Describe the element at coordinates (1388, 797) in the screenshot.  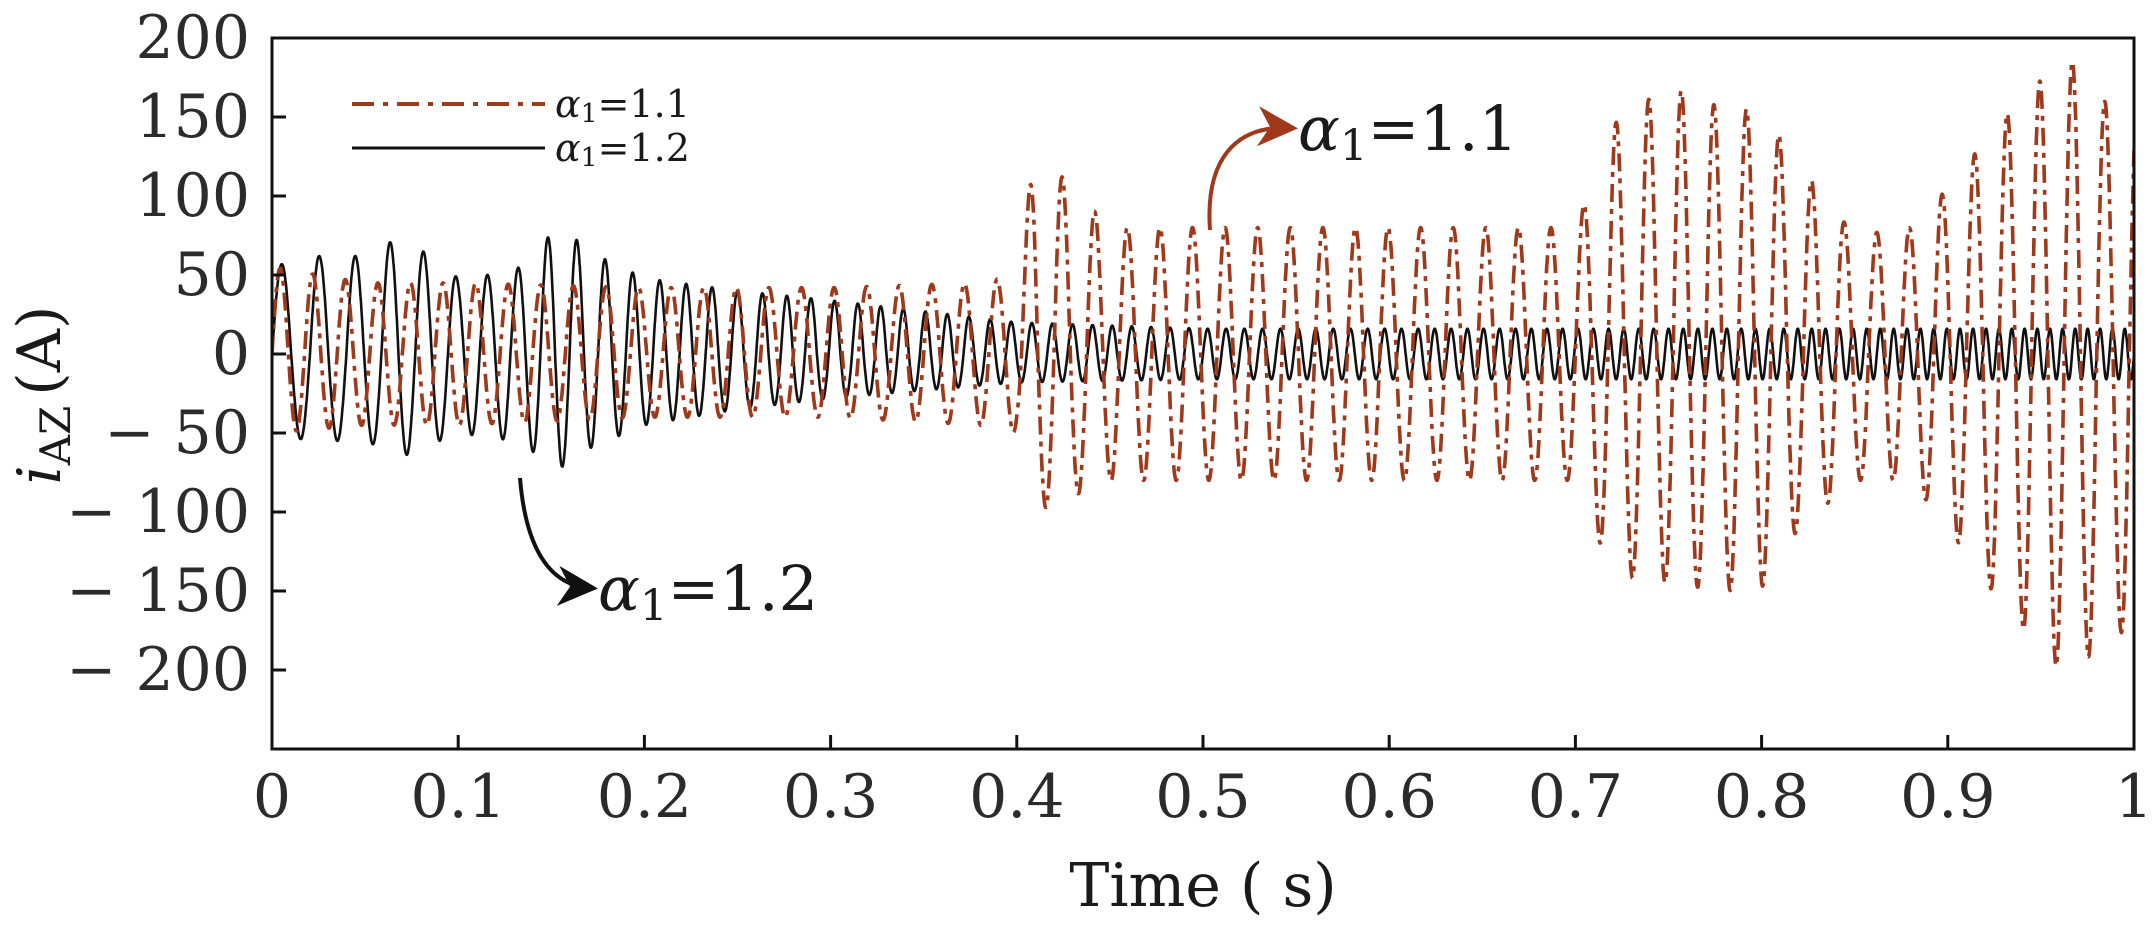
I see `x-tick-label: 0.6` at that location.